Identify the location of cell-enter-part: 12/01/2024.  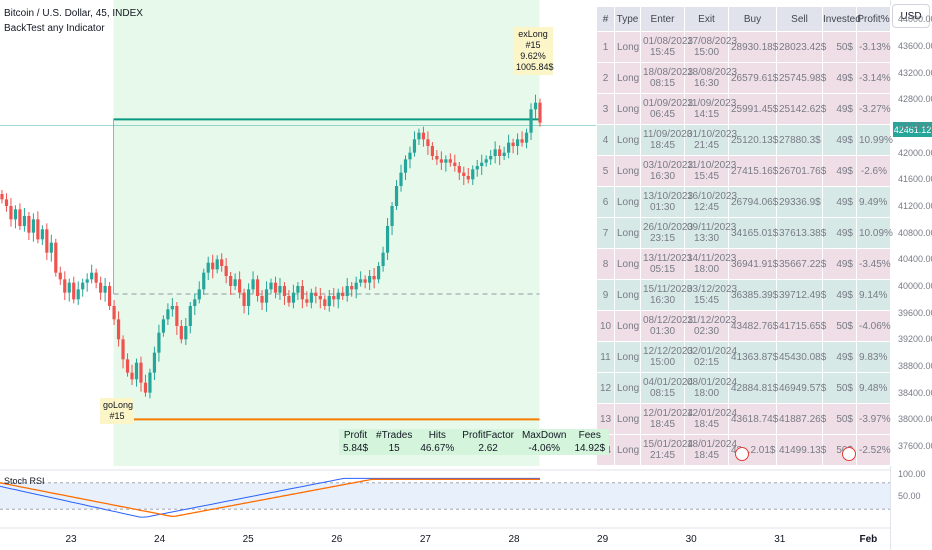
(668, 413).